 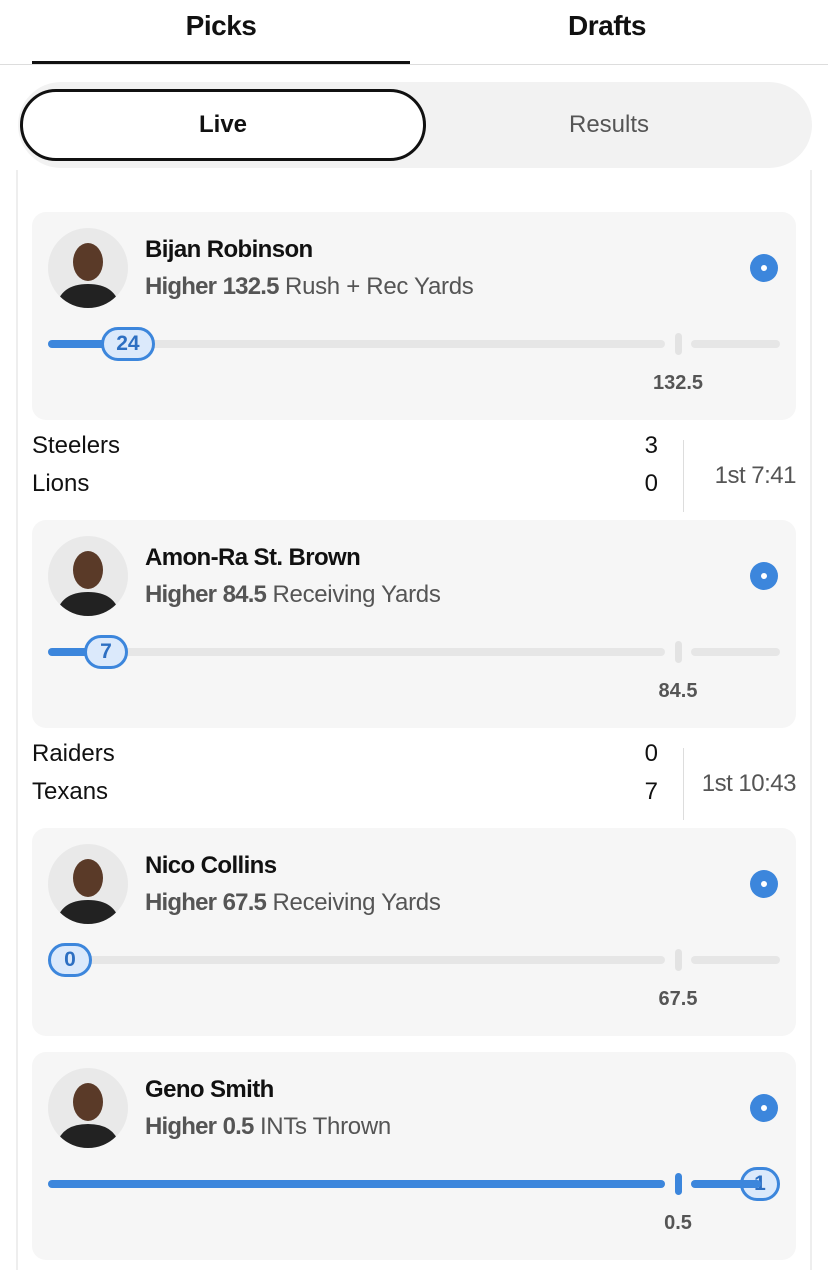 I want to click on pick-description: Higher 0.5 INTs Thrown, so click(x=268, y=1127).